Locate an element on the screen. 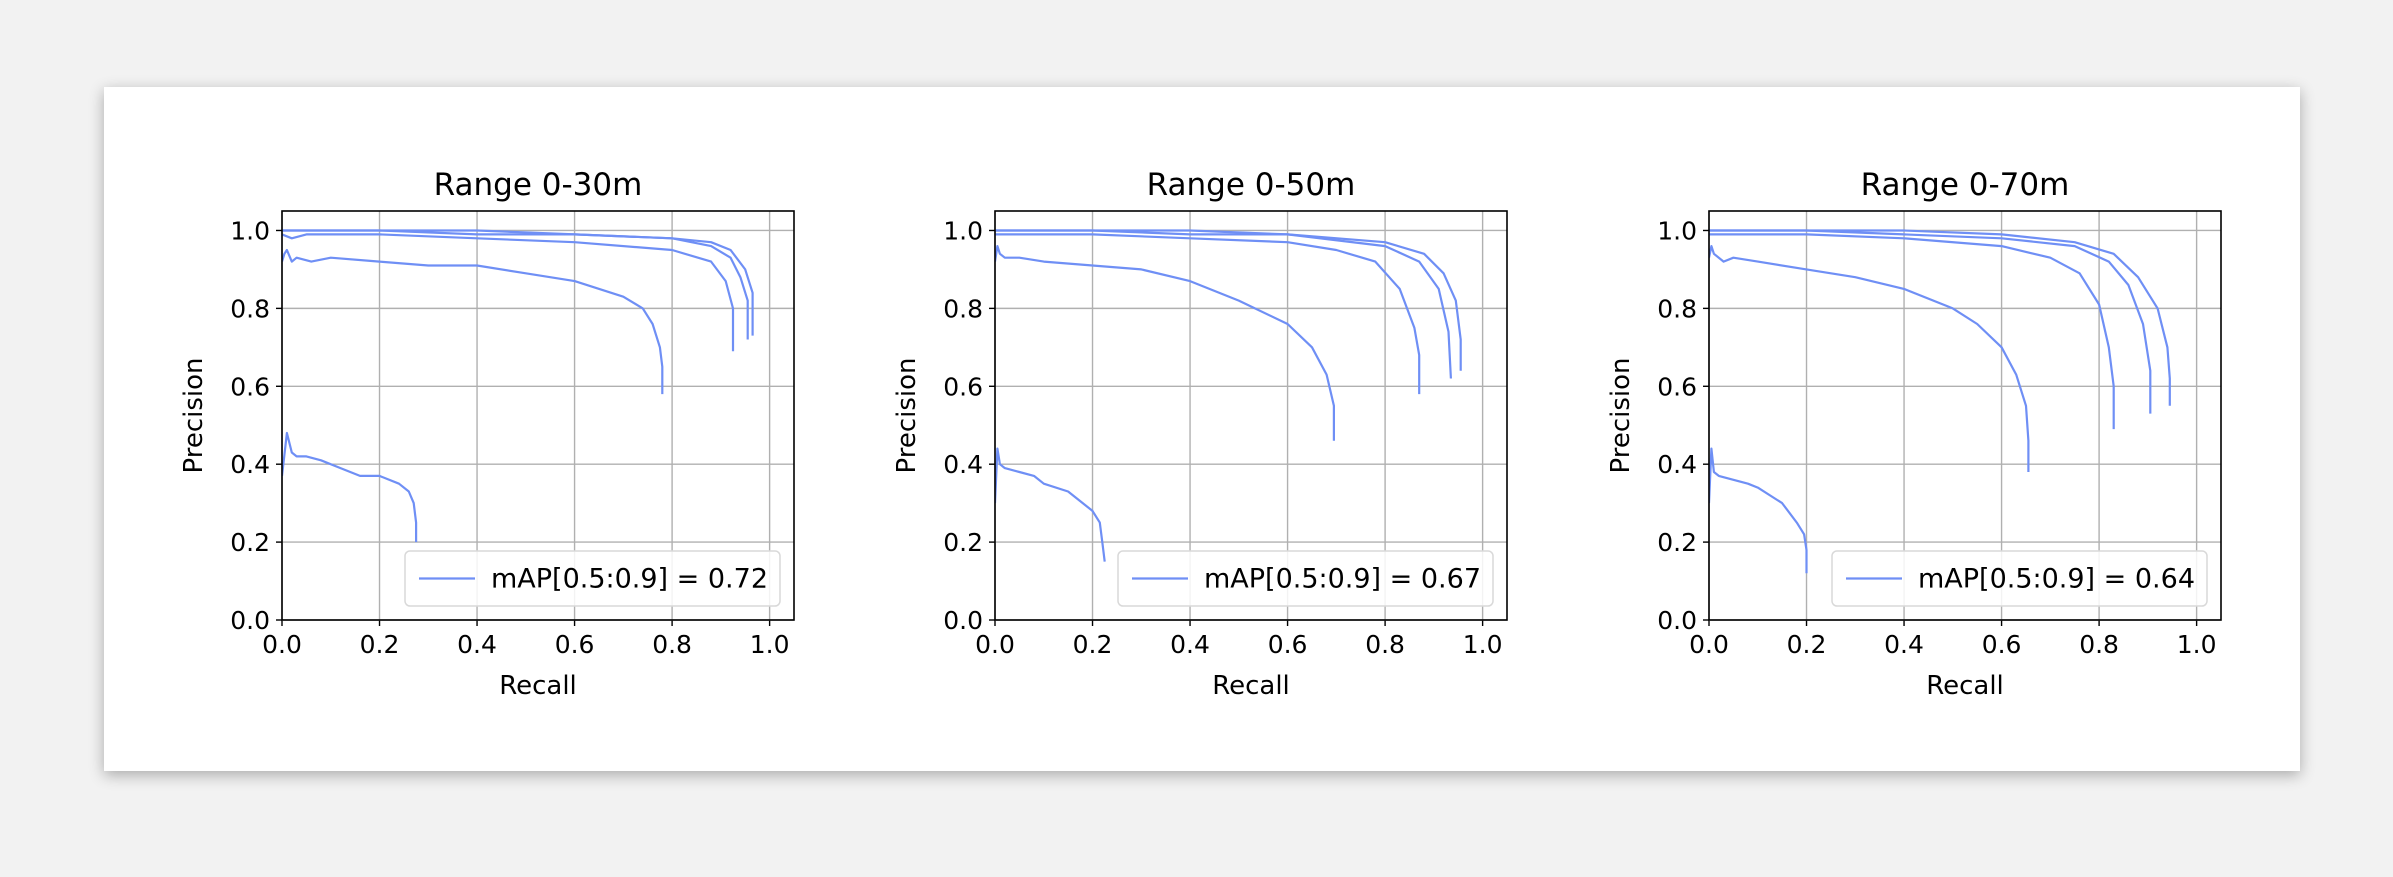 This screenshot has height=877, width=2393. legend: mAP[0.5:0.9] = 0.67 is located at coordinates (1305, 578).